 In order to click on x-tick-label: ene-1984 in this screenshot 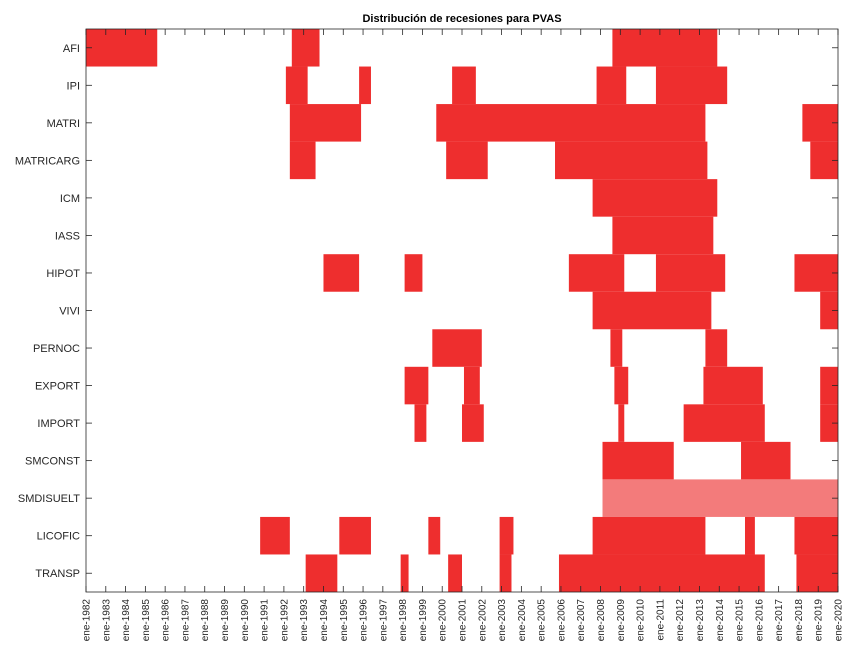, I will do `click(126, 620)`.